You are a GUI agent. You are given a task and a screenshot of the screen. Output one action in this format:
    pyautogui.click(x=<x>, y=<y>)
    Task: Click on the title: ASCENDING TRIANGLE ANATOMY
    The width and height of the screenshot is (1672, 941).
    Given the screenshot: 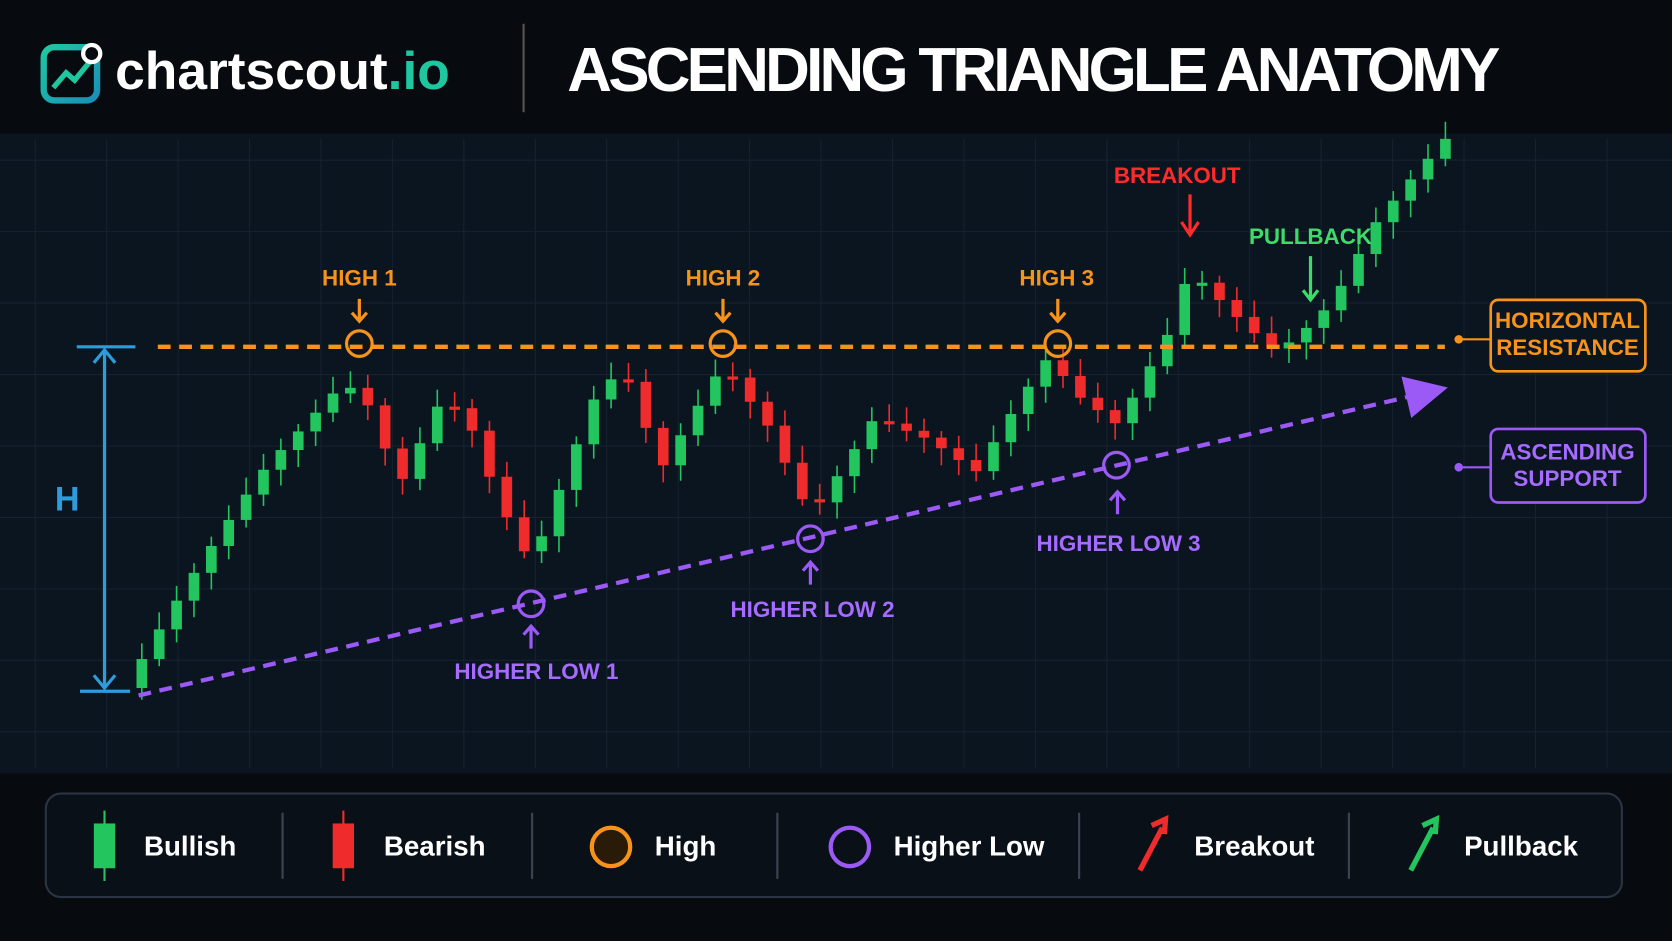 What is the action you would take?
    pyautogui.click(x=1033, y=70)
    